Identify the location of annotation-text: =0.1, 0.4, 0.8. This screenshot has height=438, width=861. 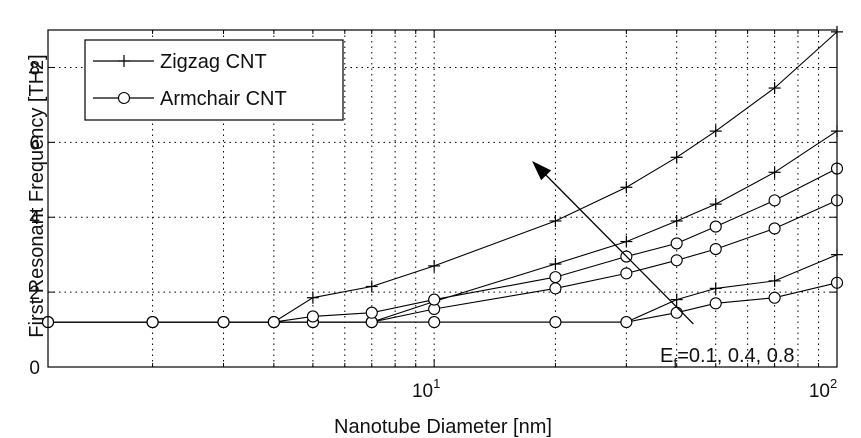
(735, 356).